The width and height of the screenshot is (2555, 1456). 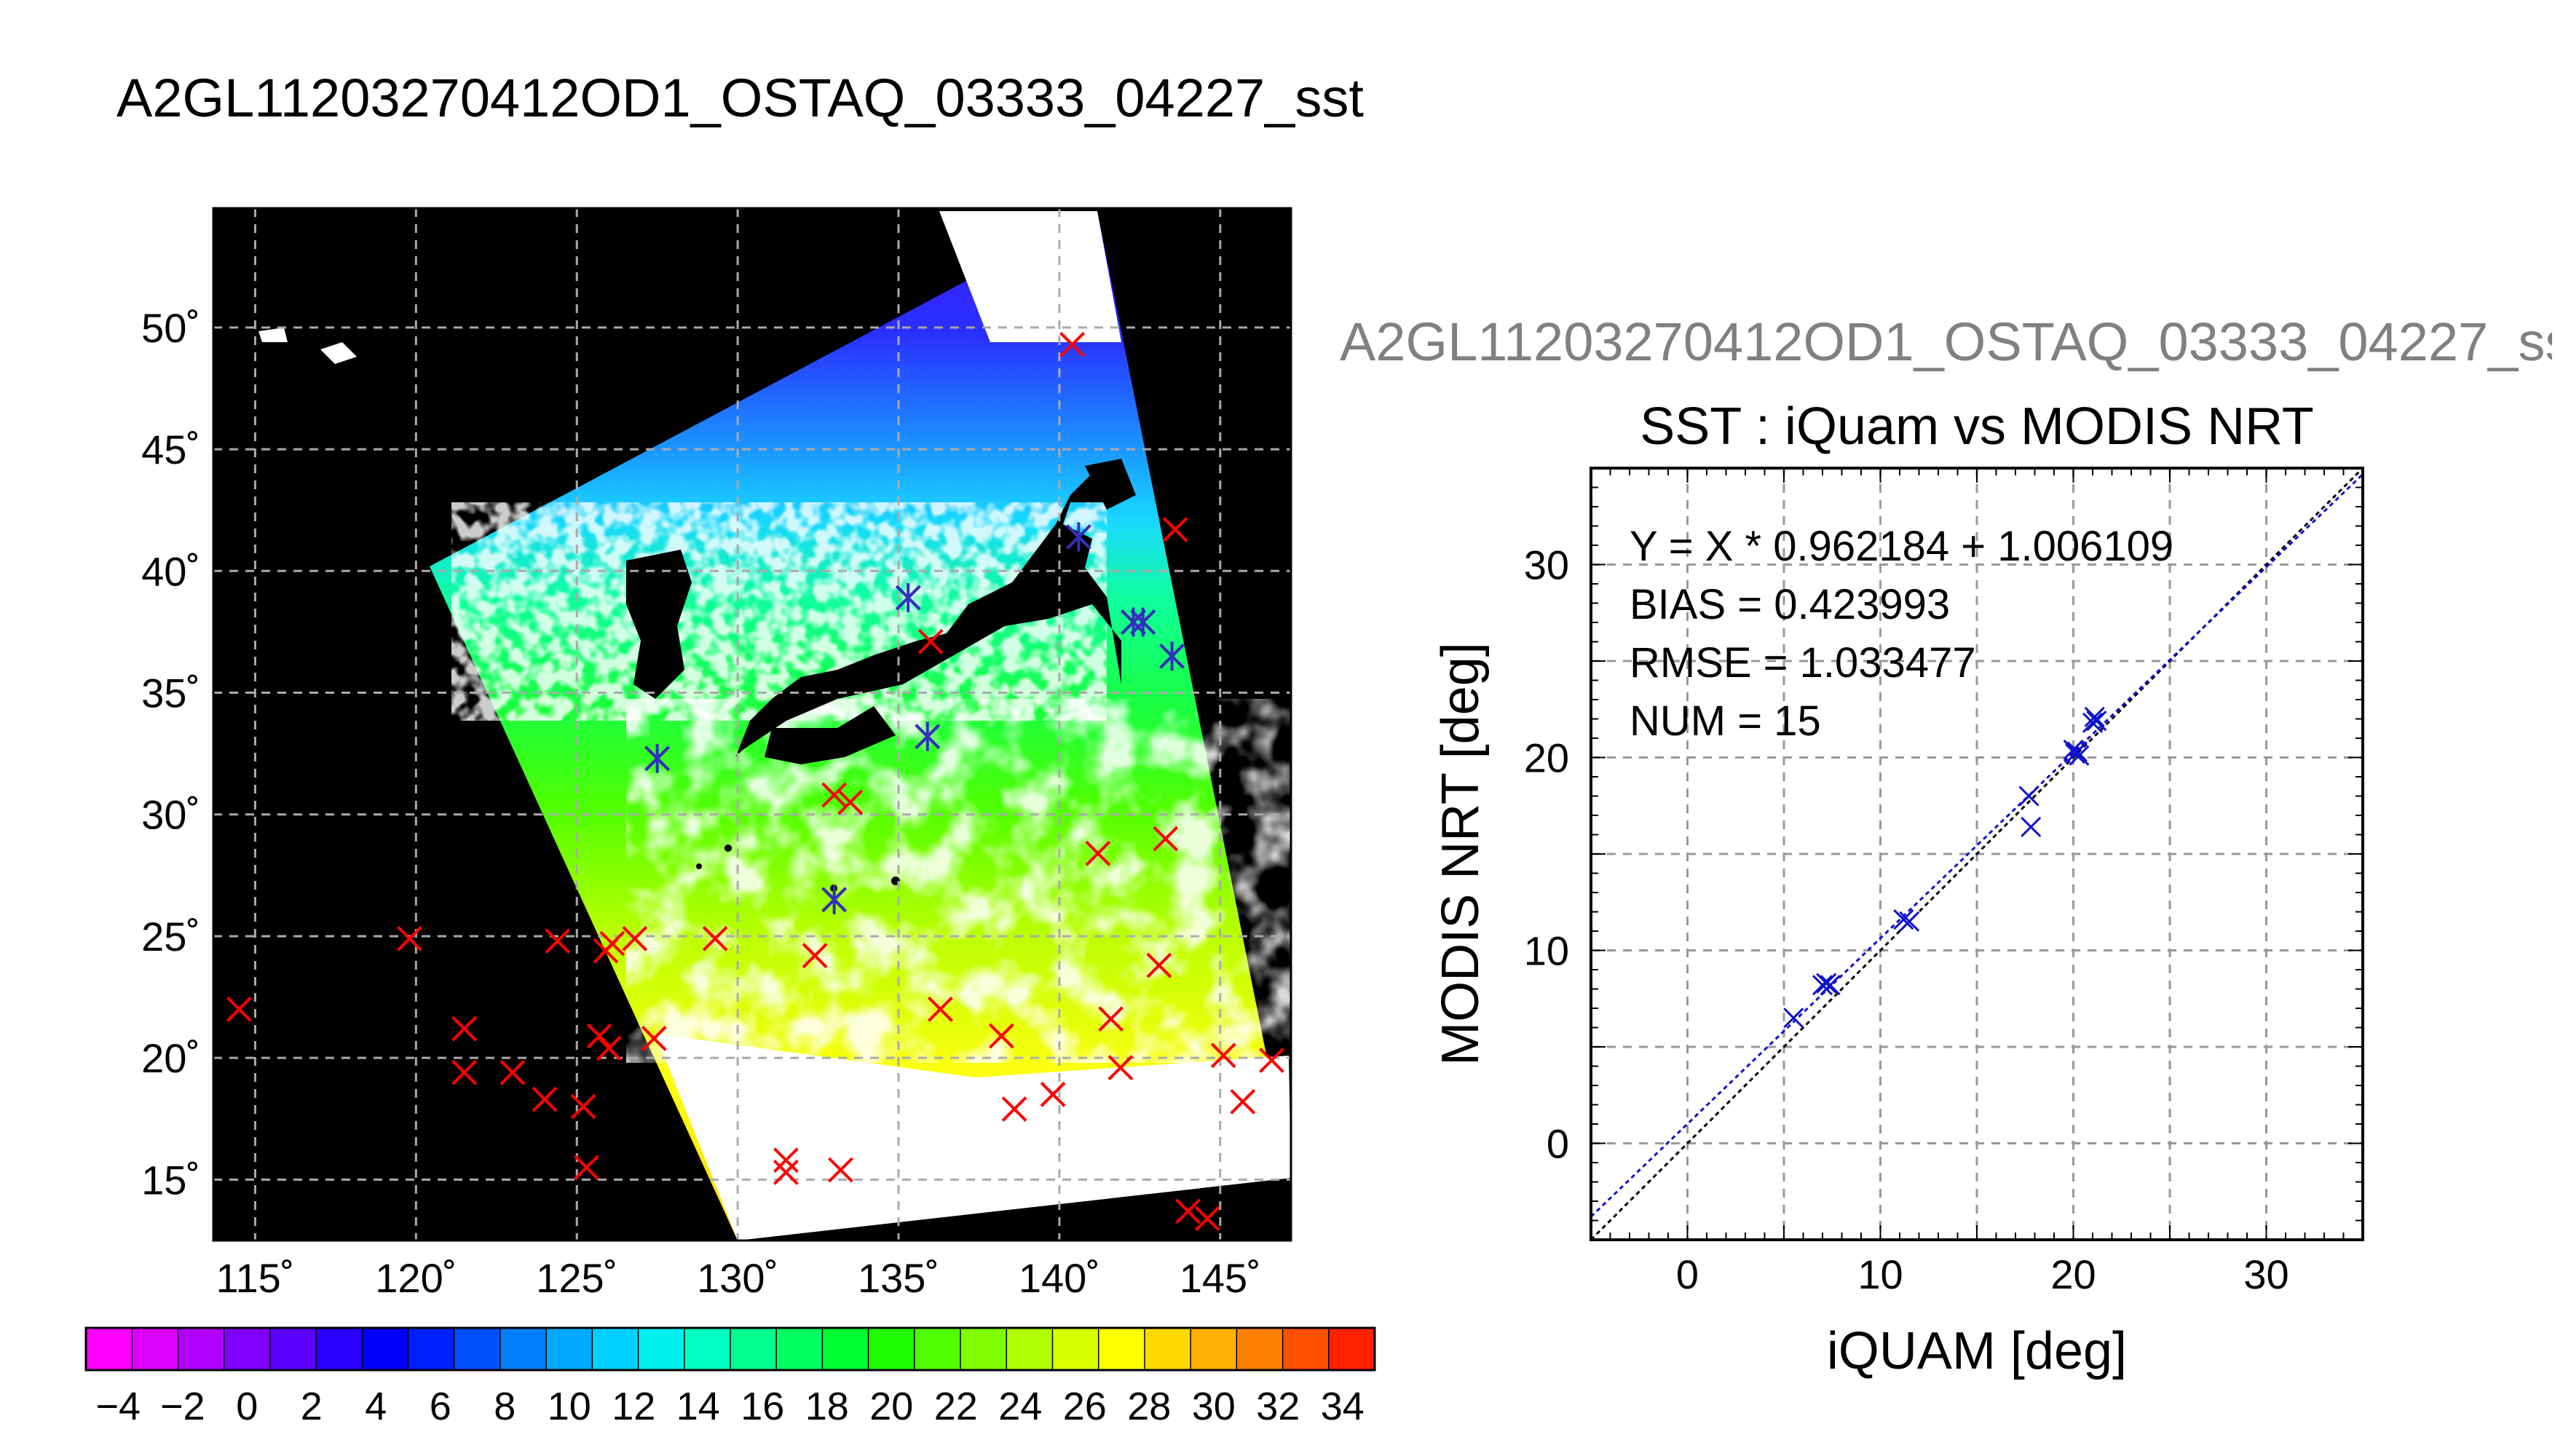 I want to click on map-lat-tick-label: 45˚, so click(x=170, y=449).